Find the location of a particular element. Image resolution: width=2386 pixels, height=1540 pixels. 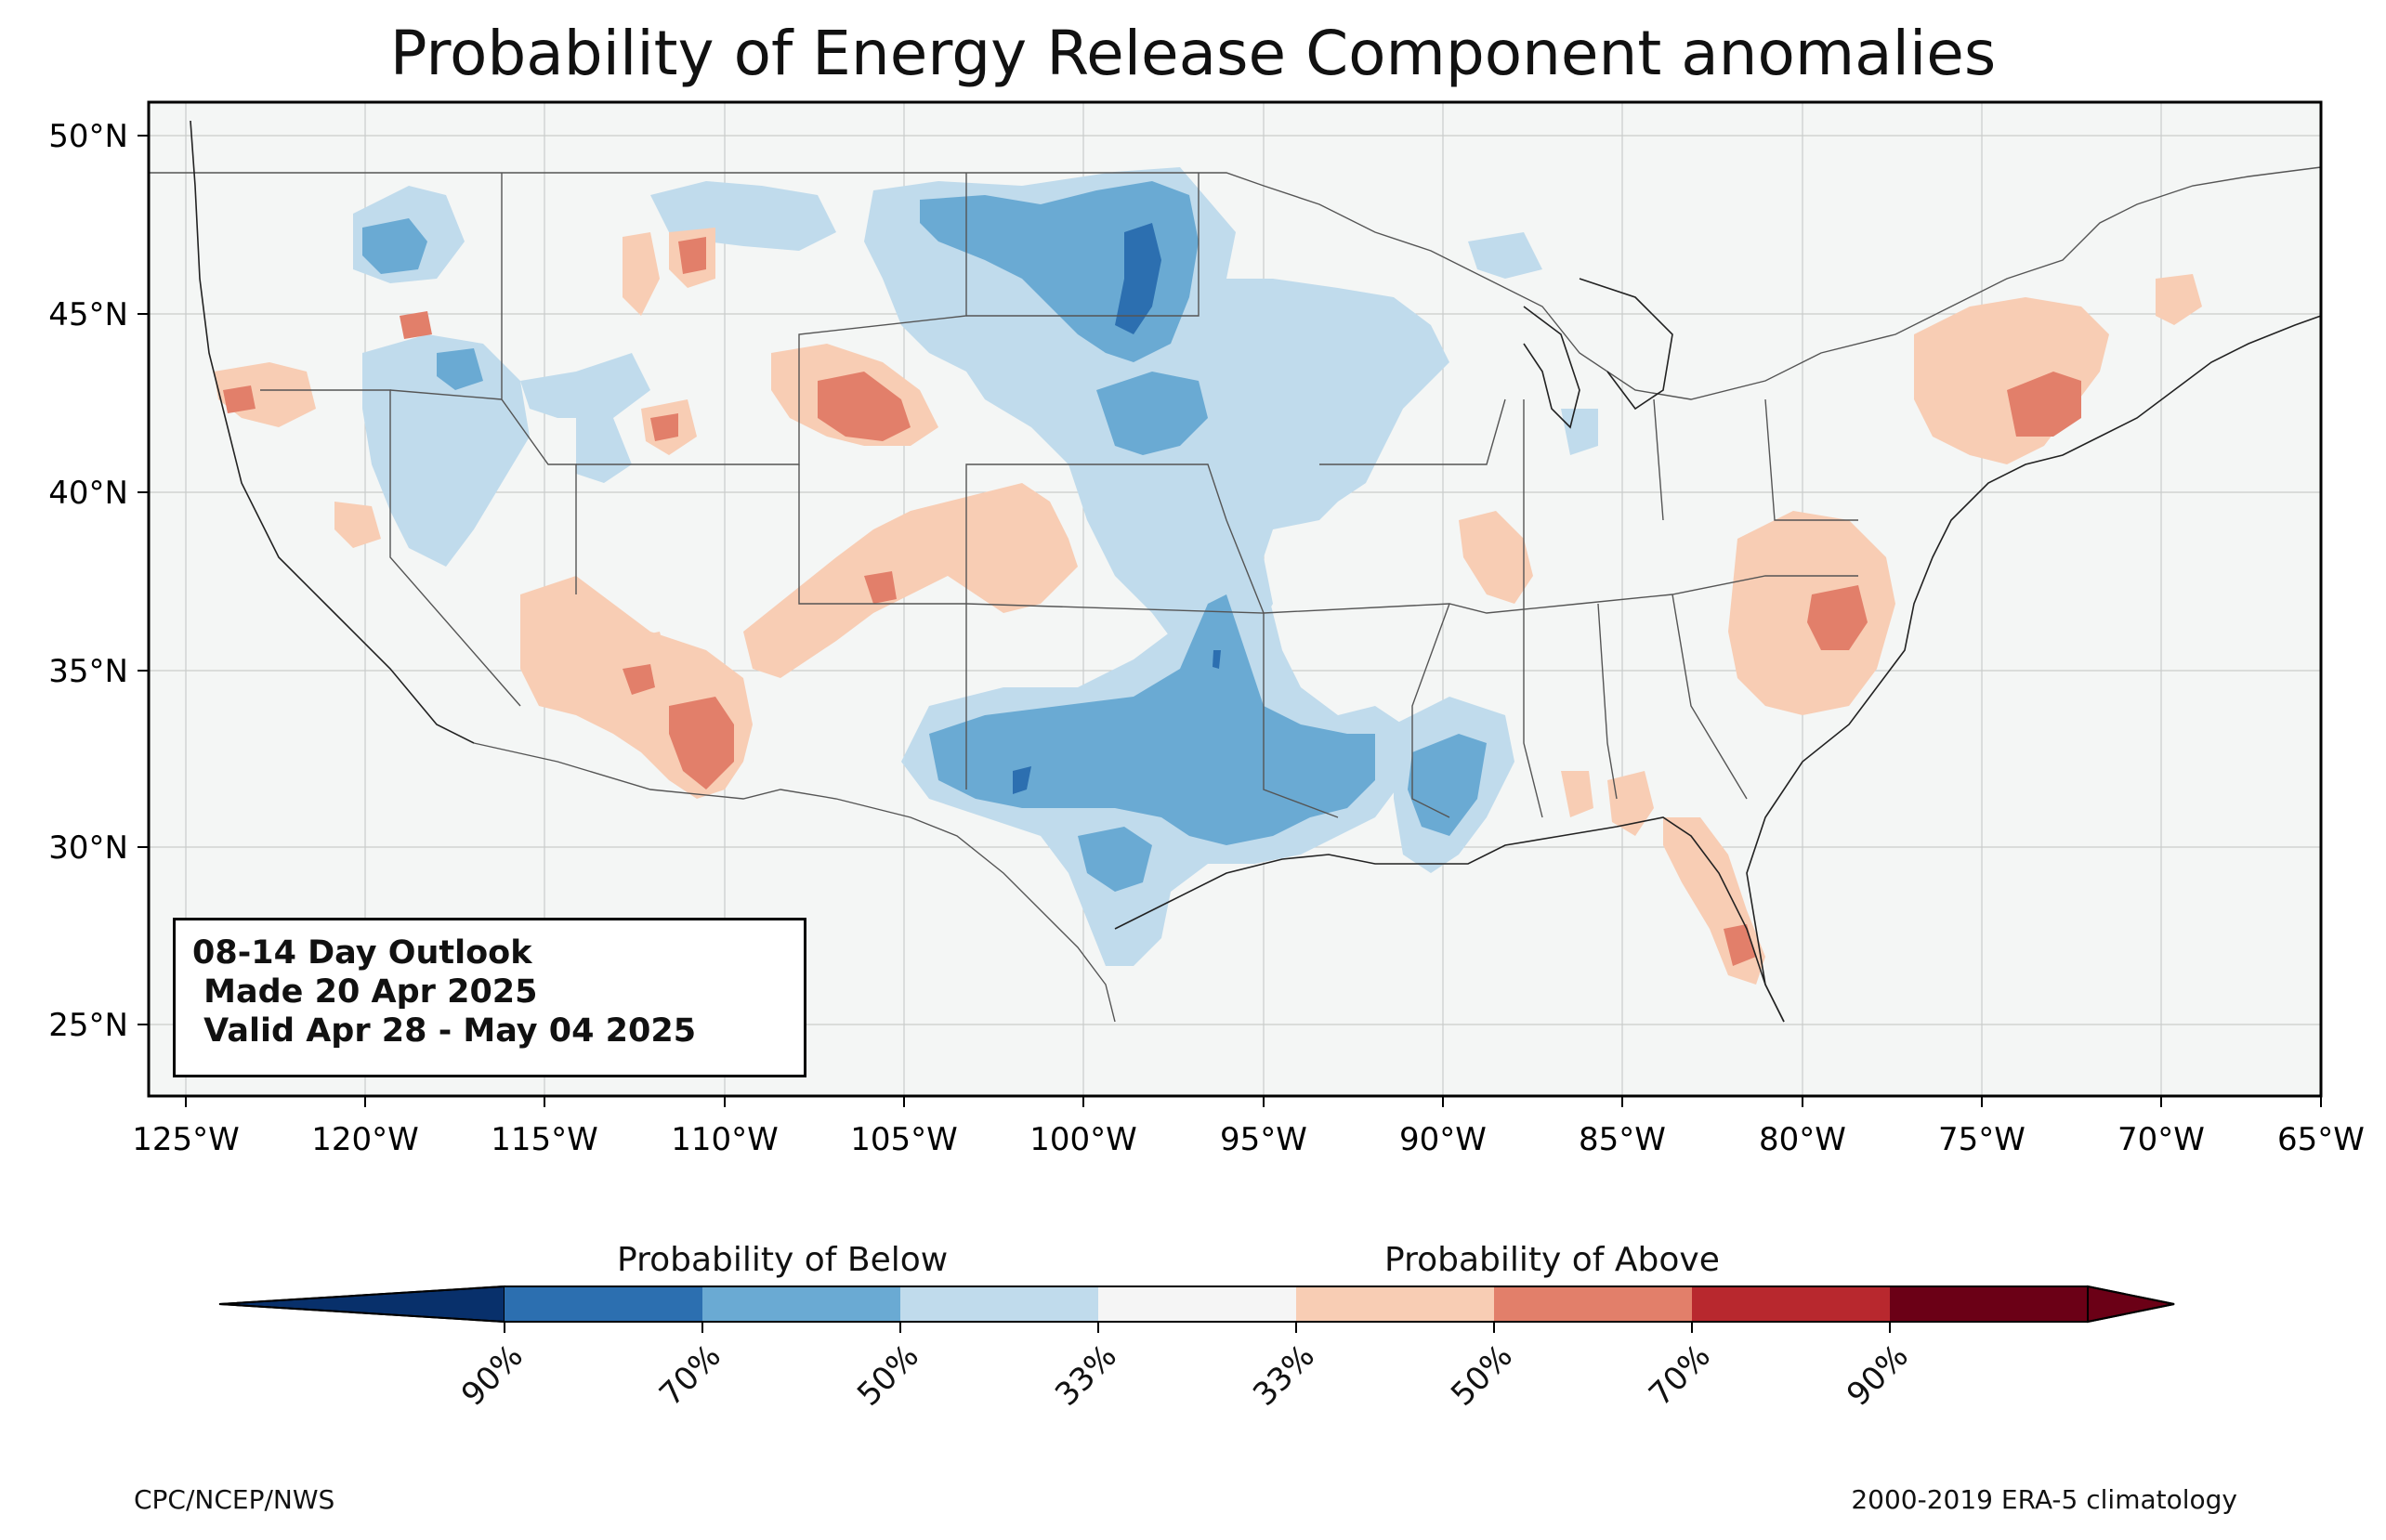

region-below-50-dakota is located at coordinates (1152, 413).